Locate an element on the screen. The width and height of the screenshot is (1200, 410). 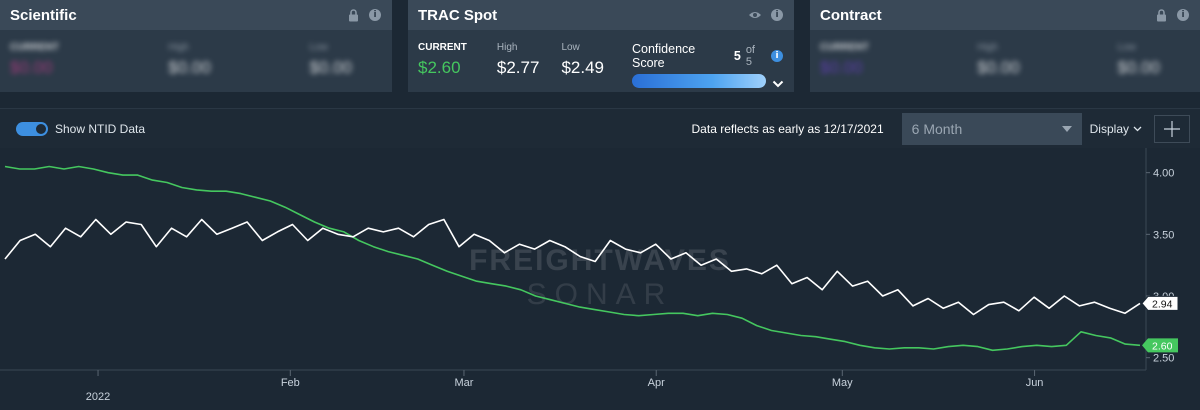
range-select-value: 6 Month is located at coordinates (937, 128).